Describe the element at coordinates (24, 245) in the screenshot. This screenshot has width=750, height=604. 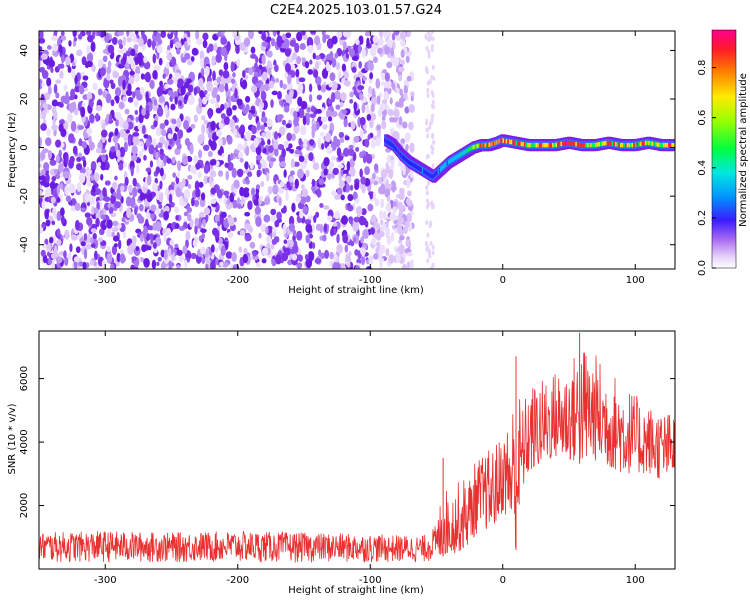
I see `spectrogram-y-tick-label: -40` at that location.